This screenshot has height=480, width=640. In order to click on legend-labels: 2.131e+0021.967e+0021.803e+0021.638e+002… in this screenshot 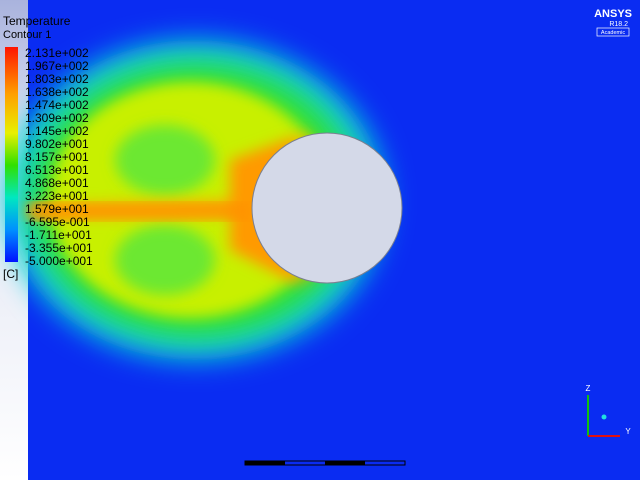, I will do `click(59, 157)`.